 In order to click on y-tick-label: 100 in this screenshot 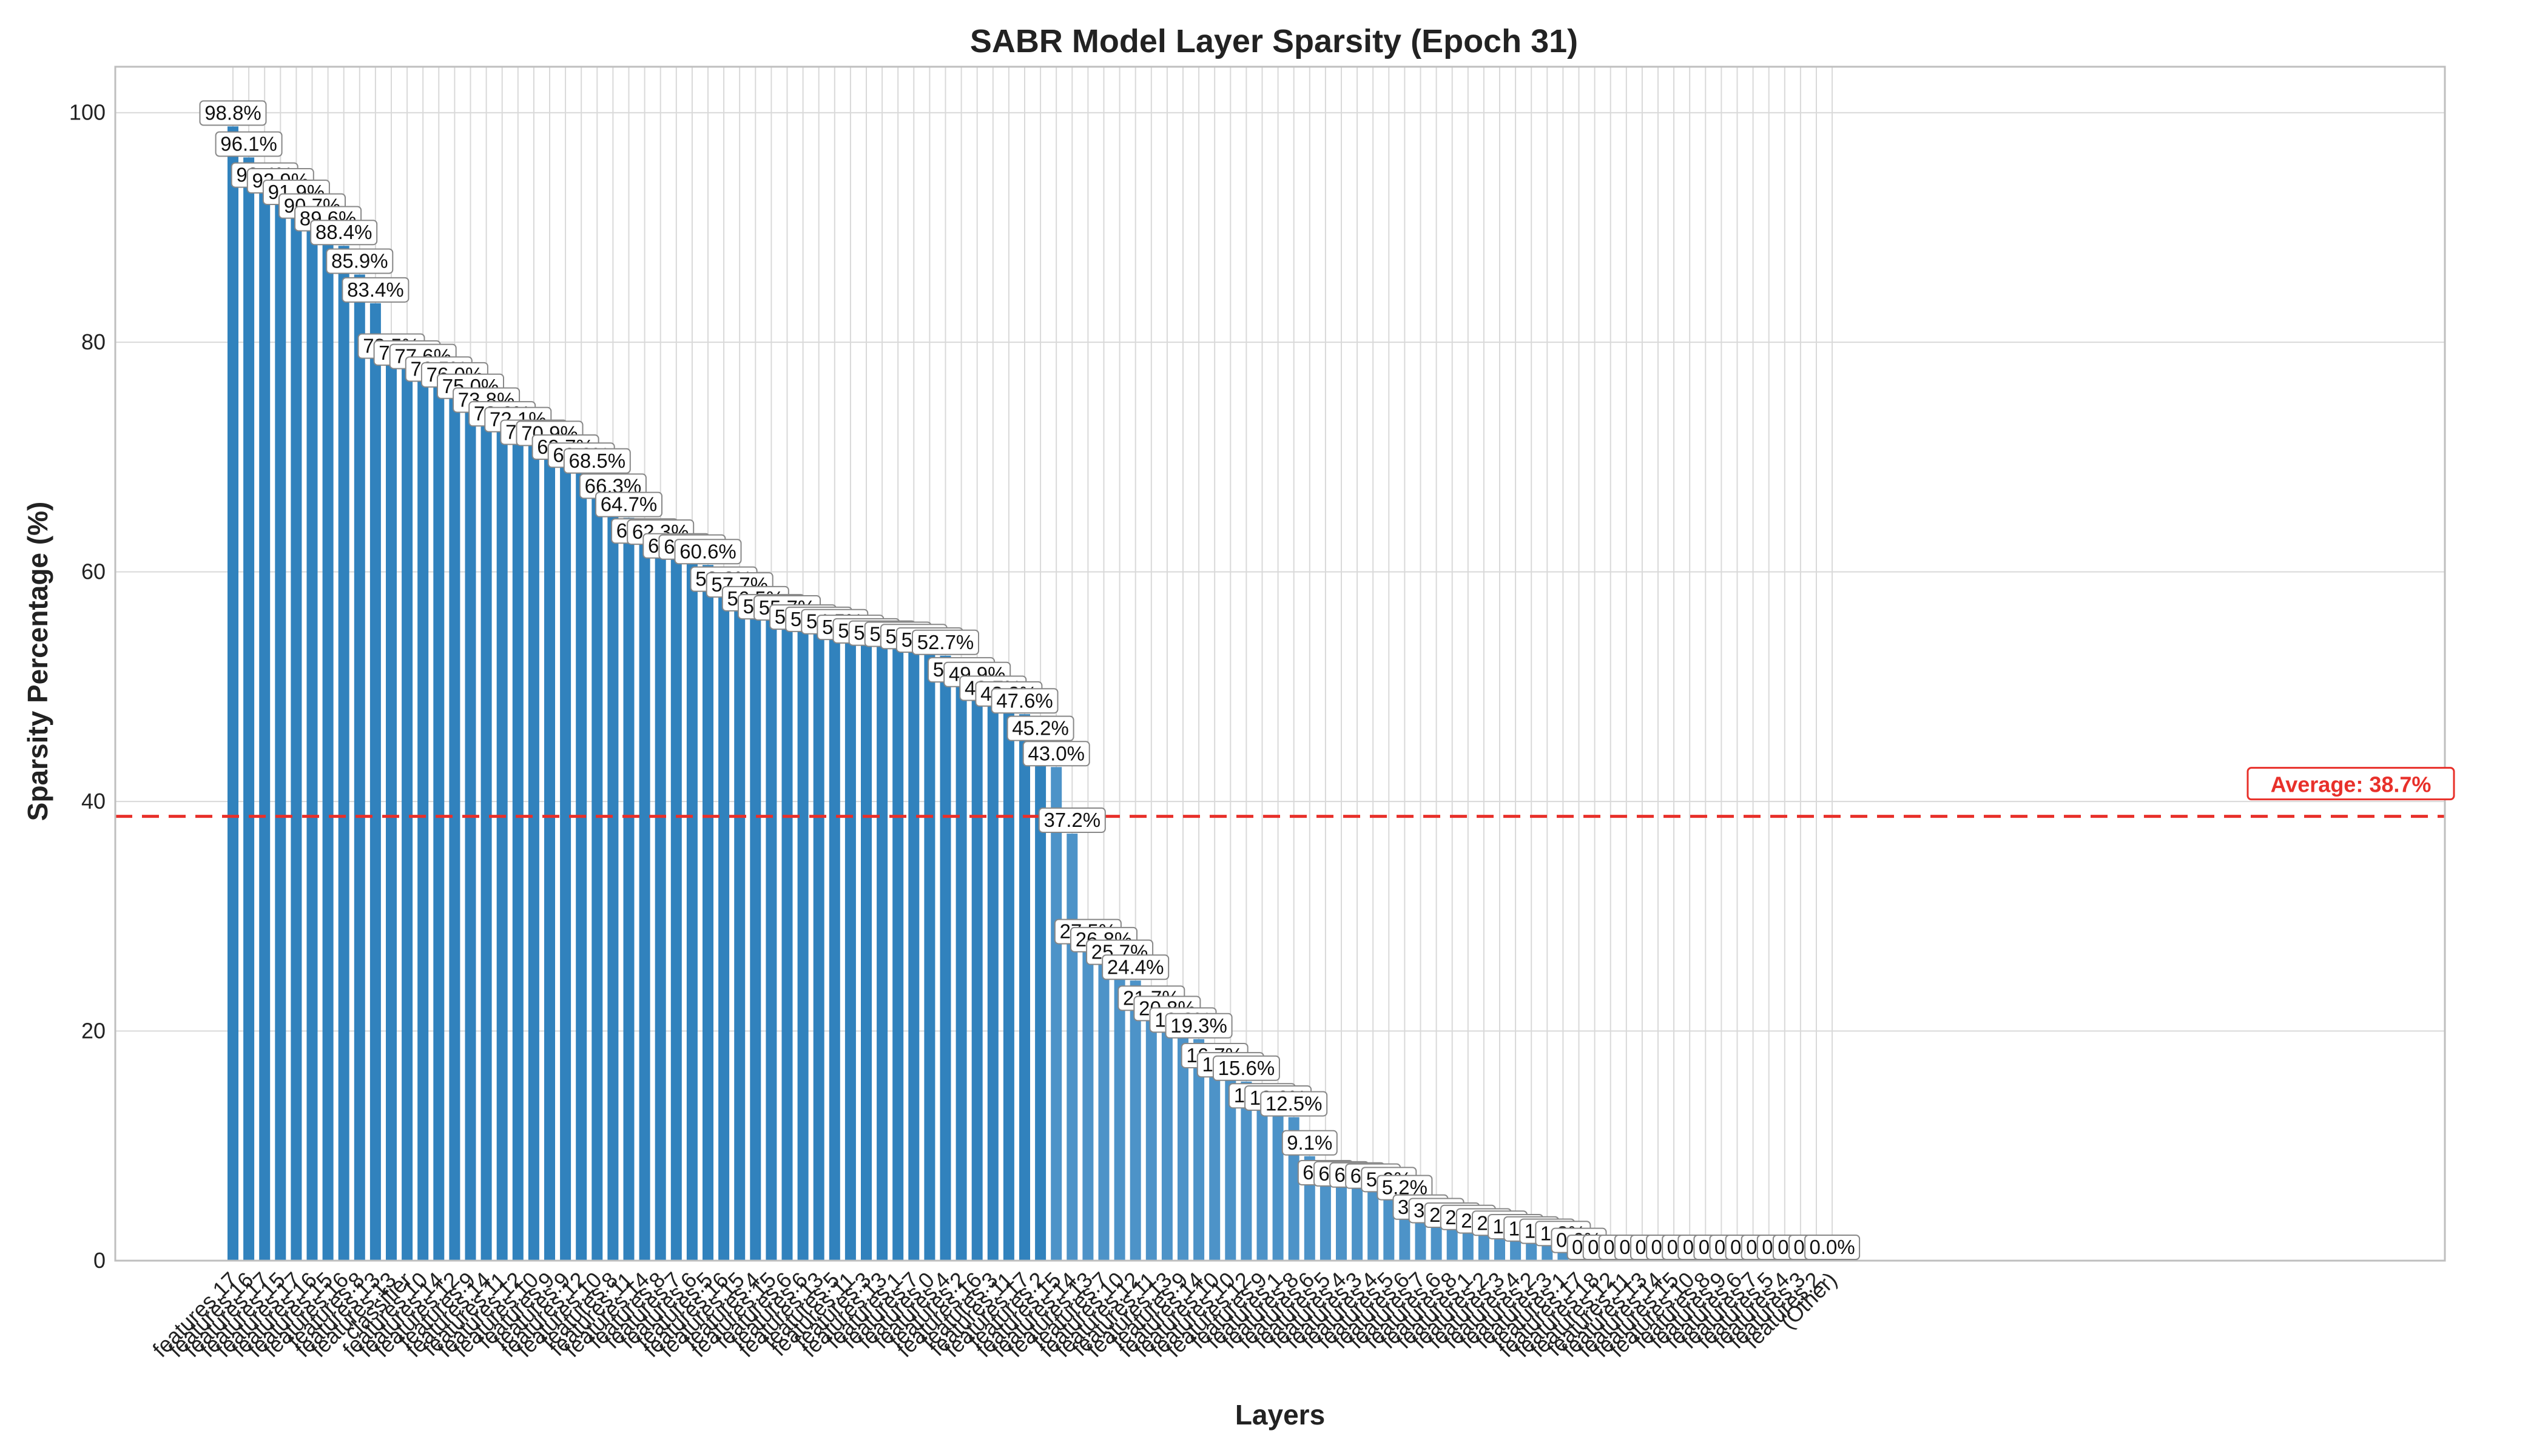, I will do `click(87, 112)`.